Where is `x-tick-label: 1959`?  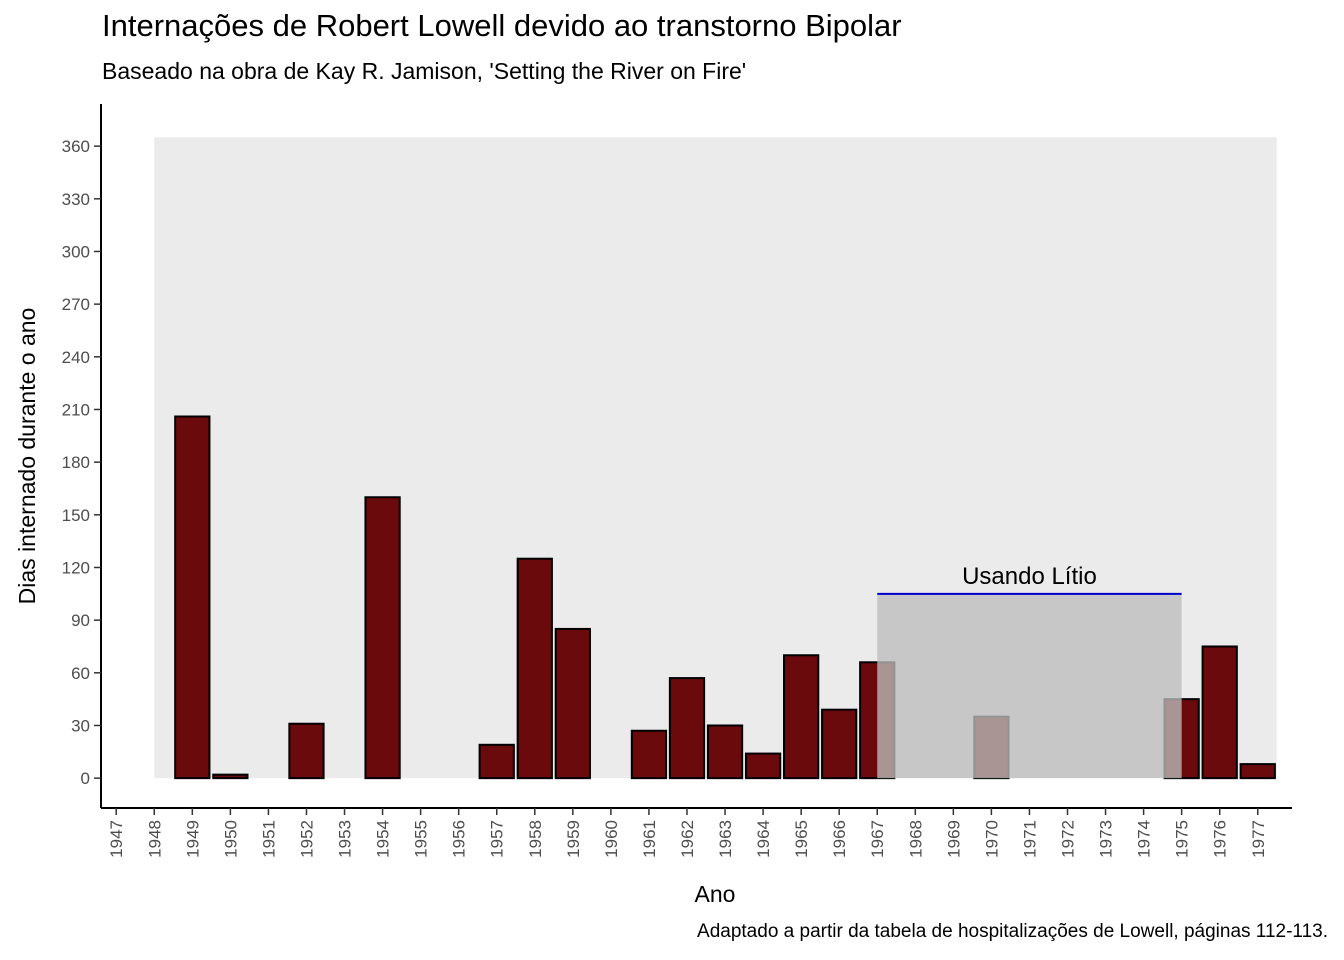
x-tick-label: 1959 is located at coordinates (573, 839).